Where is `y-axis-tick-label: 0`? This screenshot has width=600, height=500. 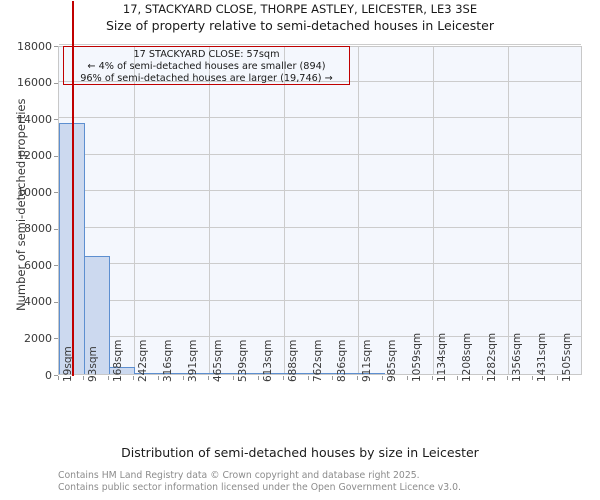
y-axis-tick-label: 0 is located at coordinates (48, 375).